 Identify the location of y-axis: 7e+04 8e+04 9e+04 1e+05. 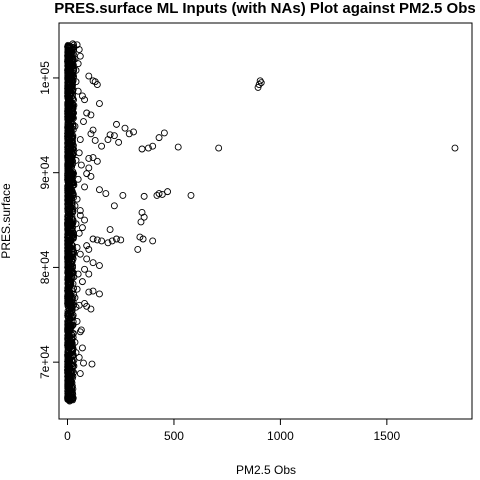
(48, 220).